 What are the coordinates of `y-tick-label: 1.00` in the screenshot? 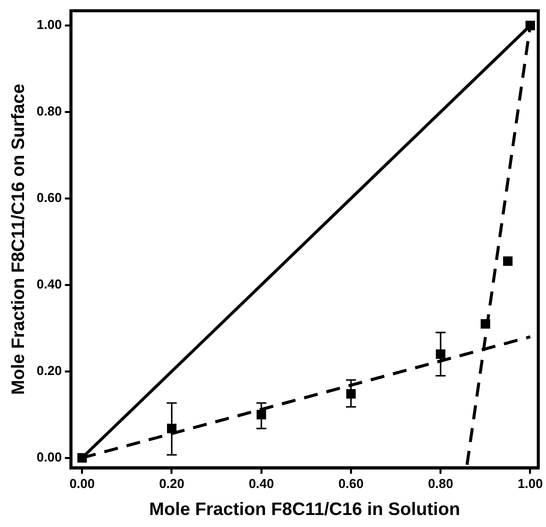 It's located at (49, 24).